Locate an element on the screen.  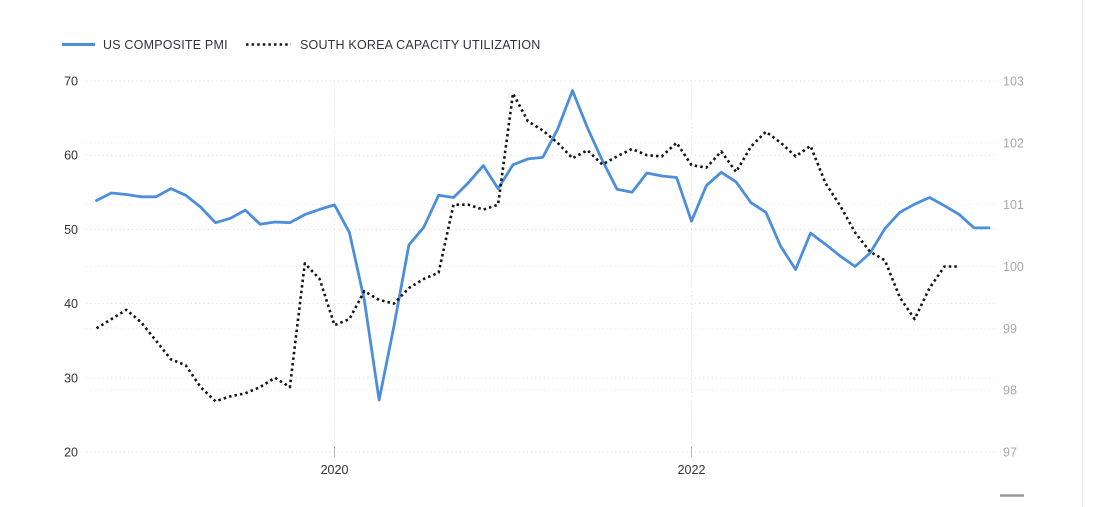
right-axis-label-101: 101 is located at coordinates (1013, 205).